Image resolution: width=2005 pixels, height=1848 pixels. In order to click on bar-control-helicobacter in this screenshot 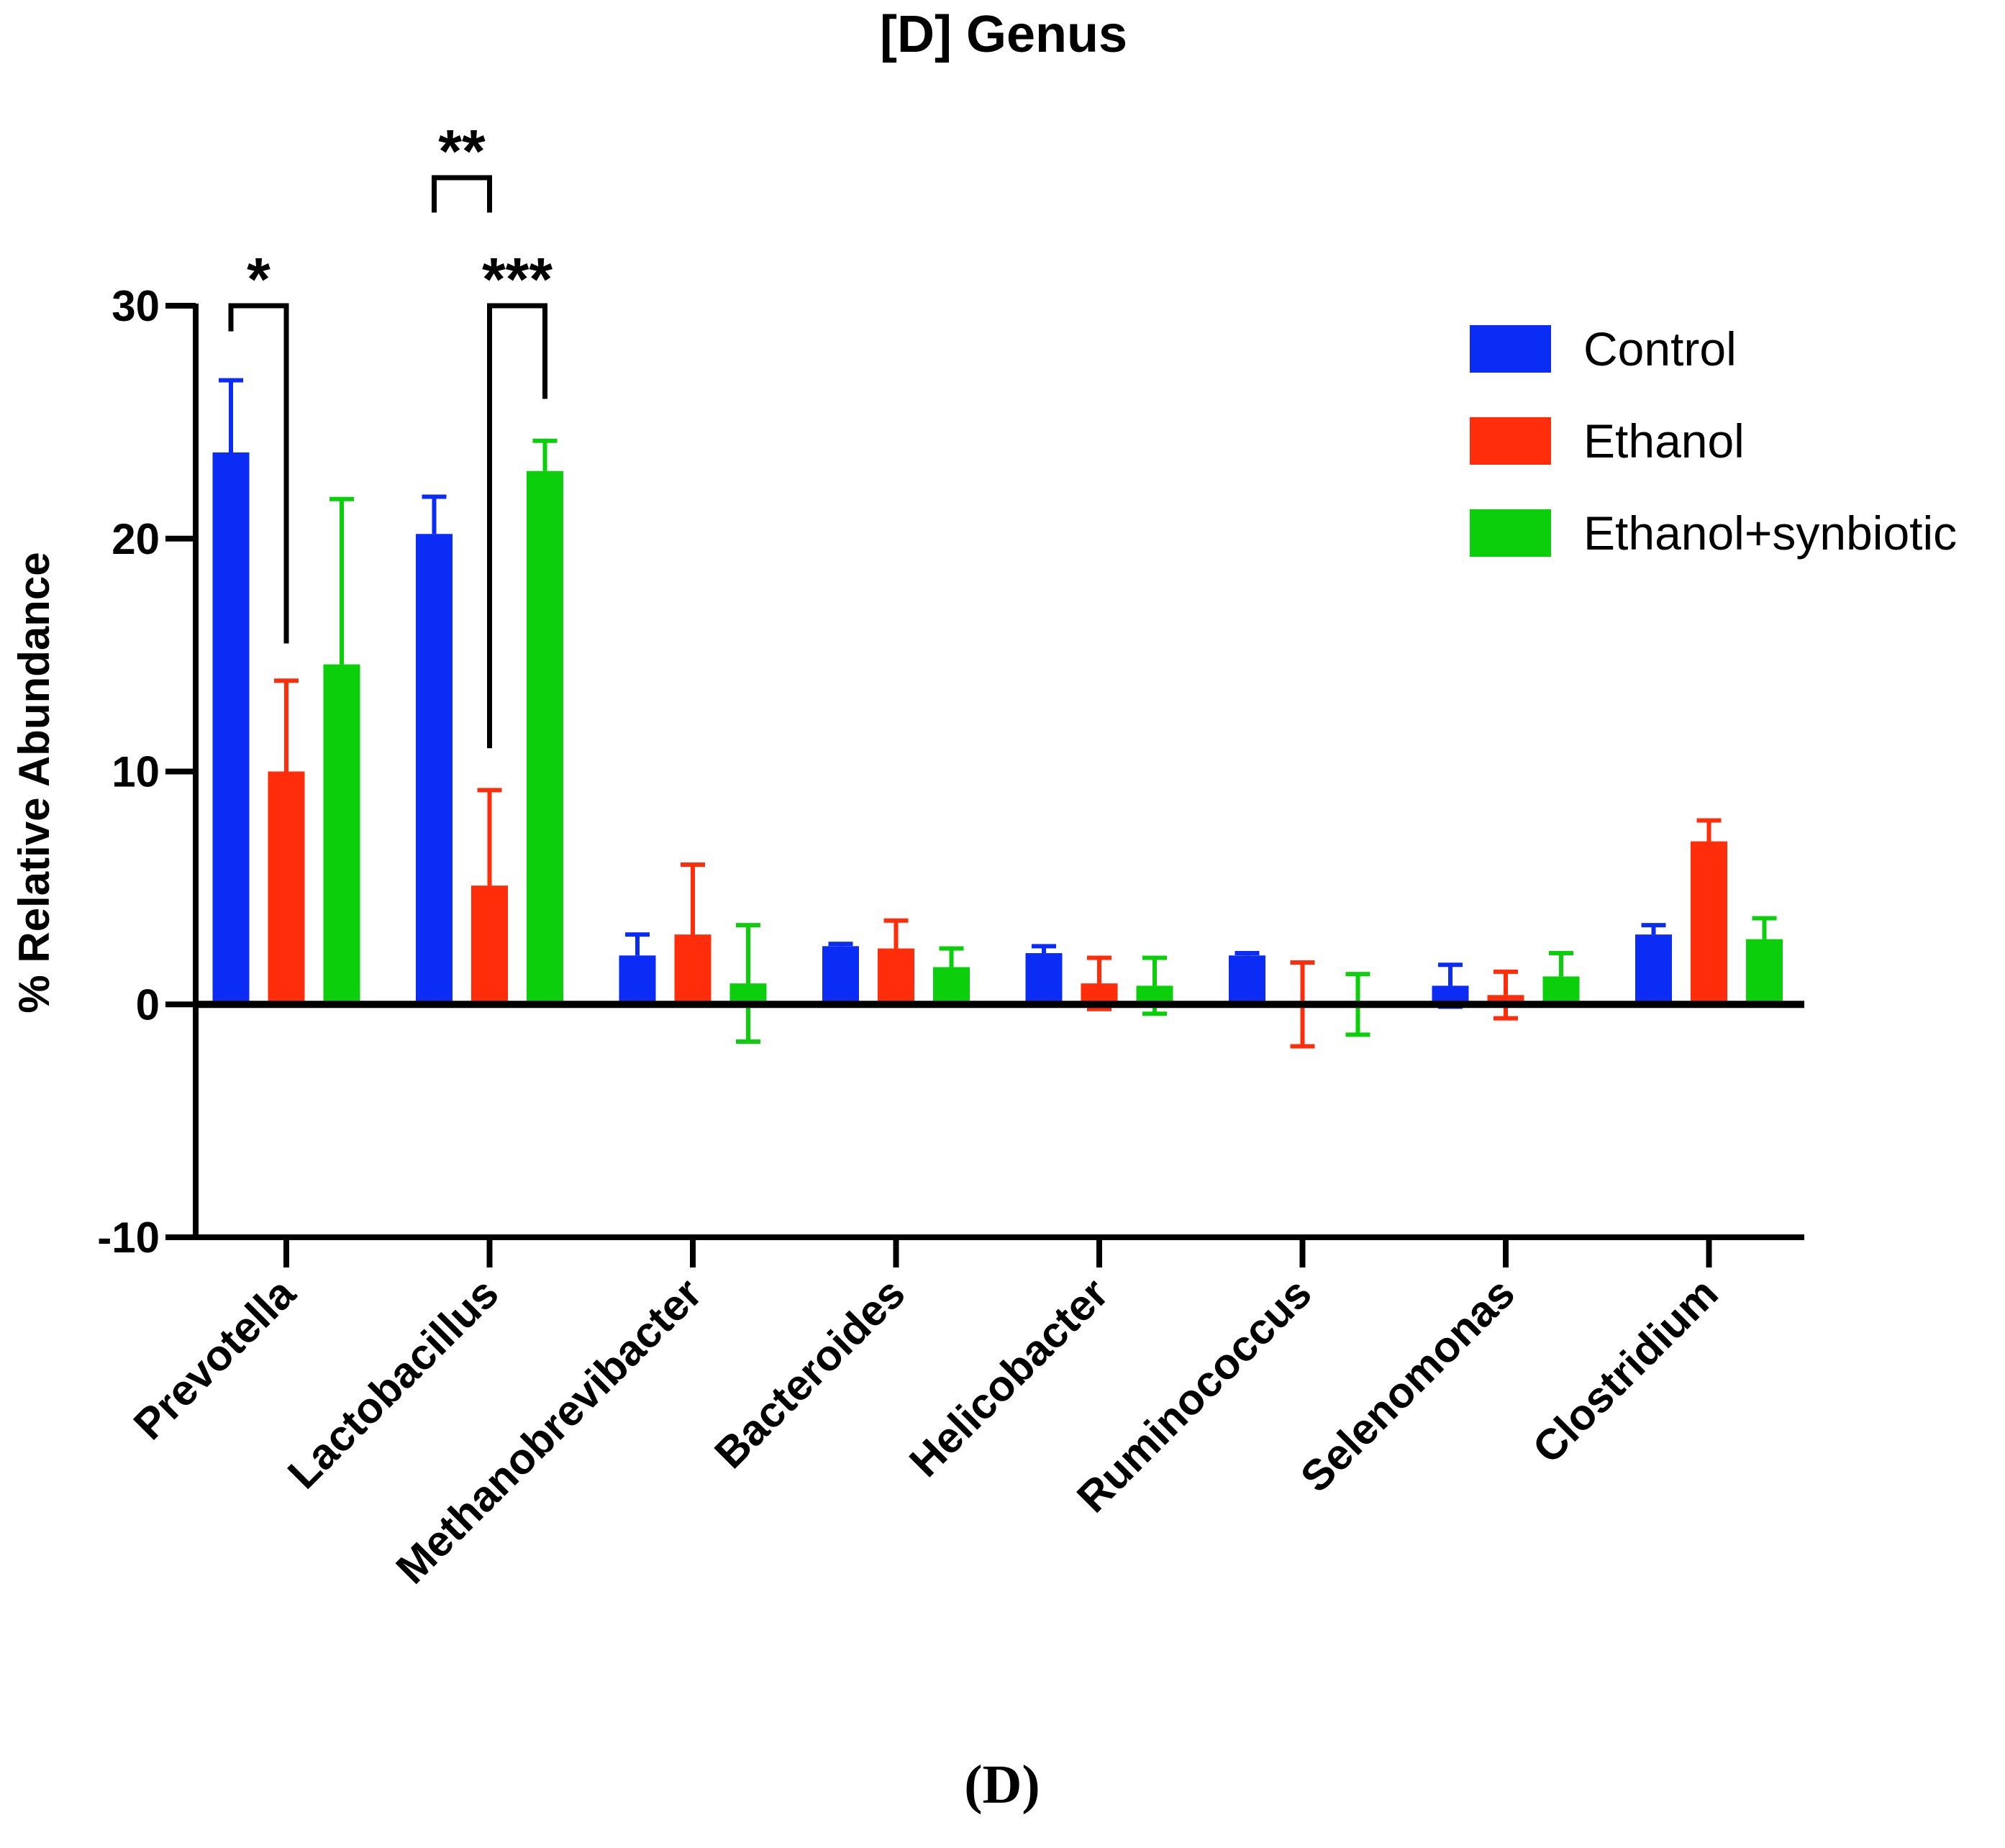, I will do `click(1044, 979)`.